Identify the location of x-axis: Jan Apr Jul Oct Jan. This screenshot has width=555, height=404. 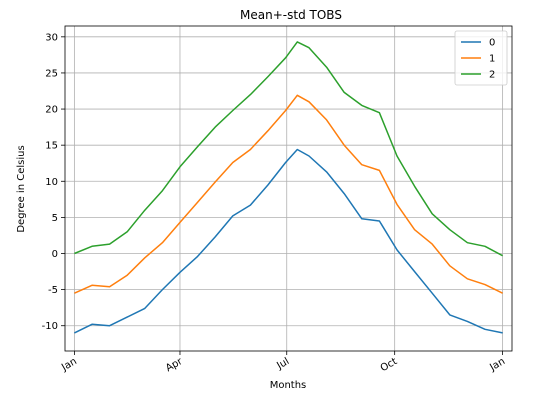
(283, 362).